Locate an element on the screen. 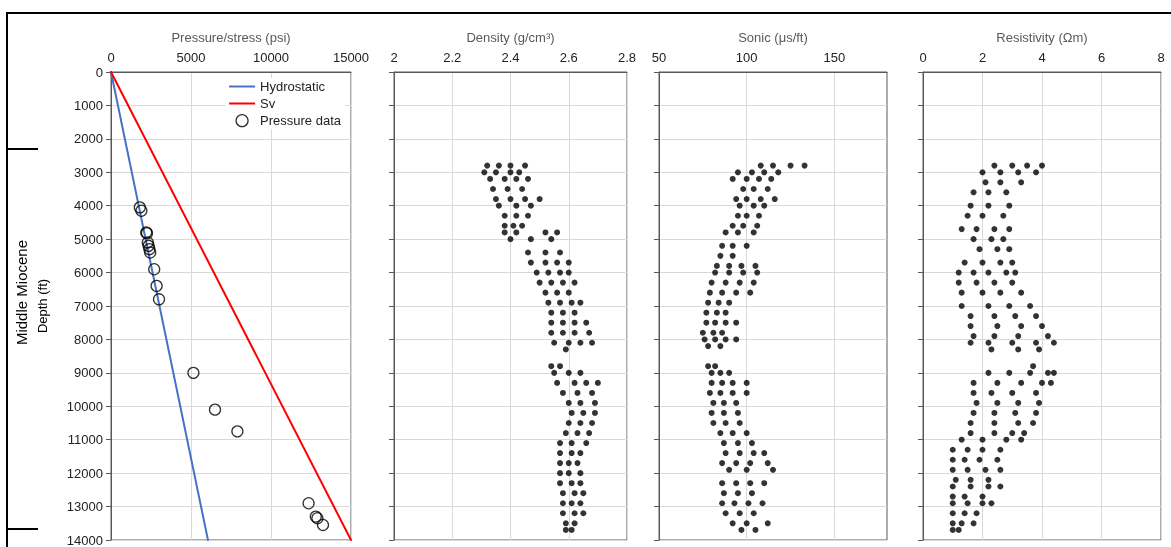  y-tick-label: 8000 is located at coordinates (88, 339).